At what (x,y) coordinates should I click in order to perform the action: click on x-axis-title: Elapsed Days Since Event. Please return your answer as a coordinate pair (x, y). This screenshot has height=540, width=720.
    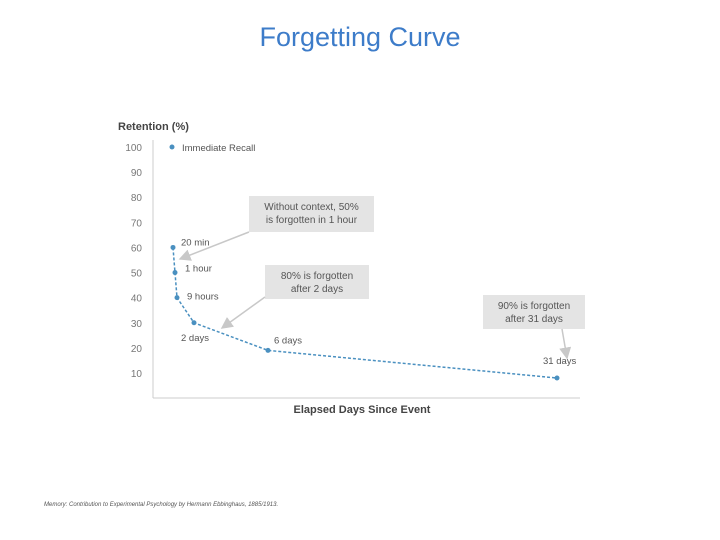
    Looking at the image, I should click on (362, 410).